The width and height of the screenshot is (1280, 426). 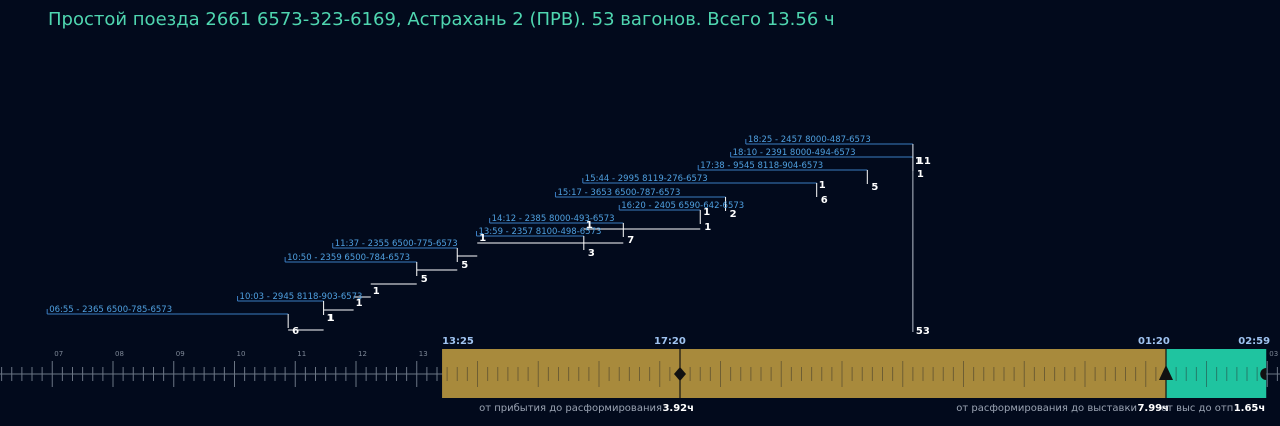 What do you see at coordinates (924, 161) in the screenshot?
I see `arrival-count: 11` at bounding box center [924, 161].